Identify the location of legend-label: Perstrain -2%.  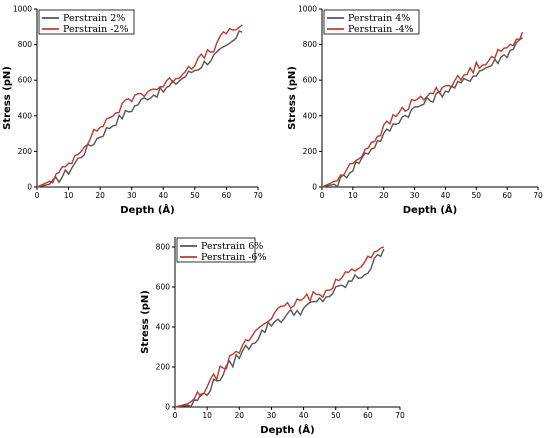
(95, 29).